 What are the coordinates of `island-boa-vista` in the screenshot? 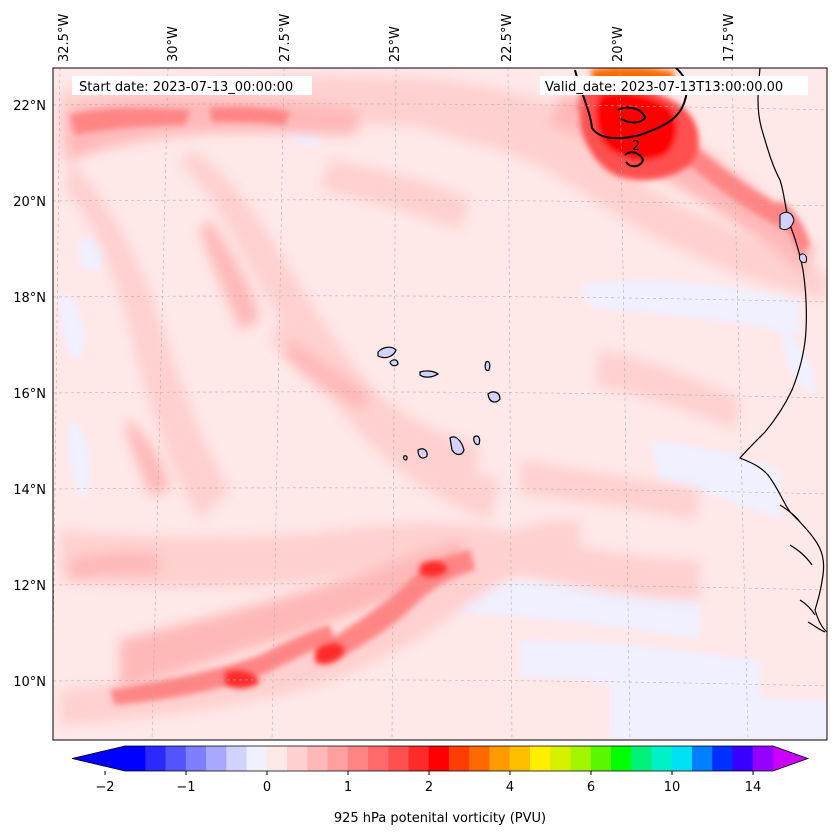 It's located at (494, 397).